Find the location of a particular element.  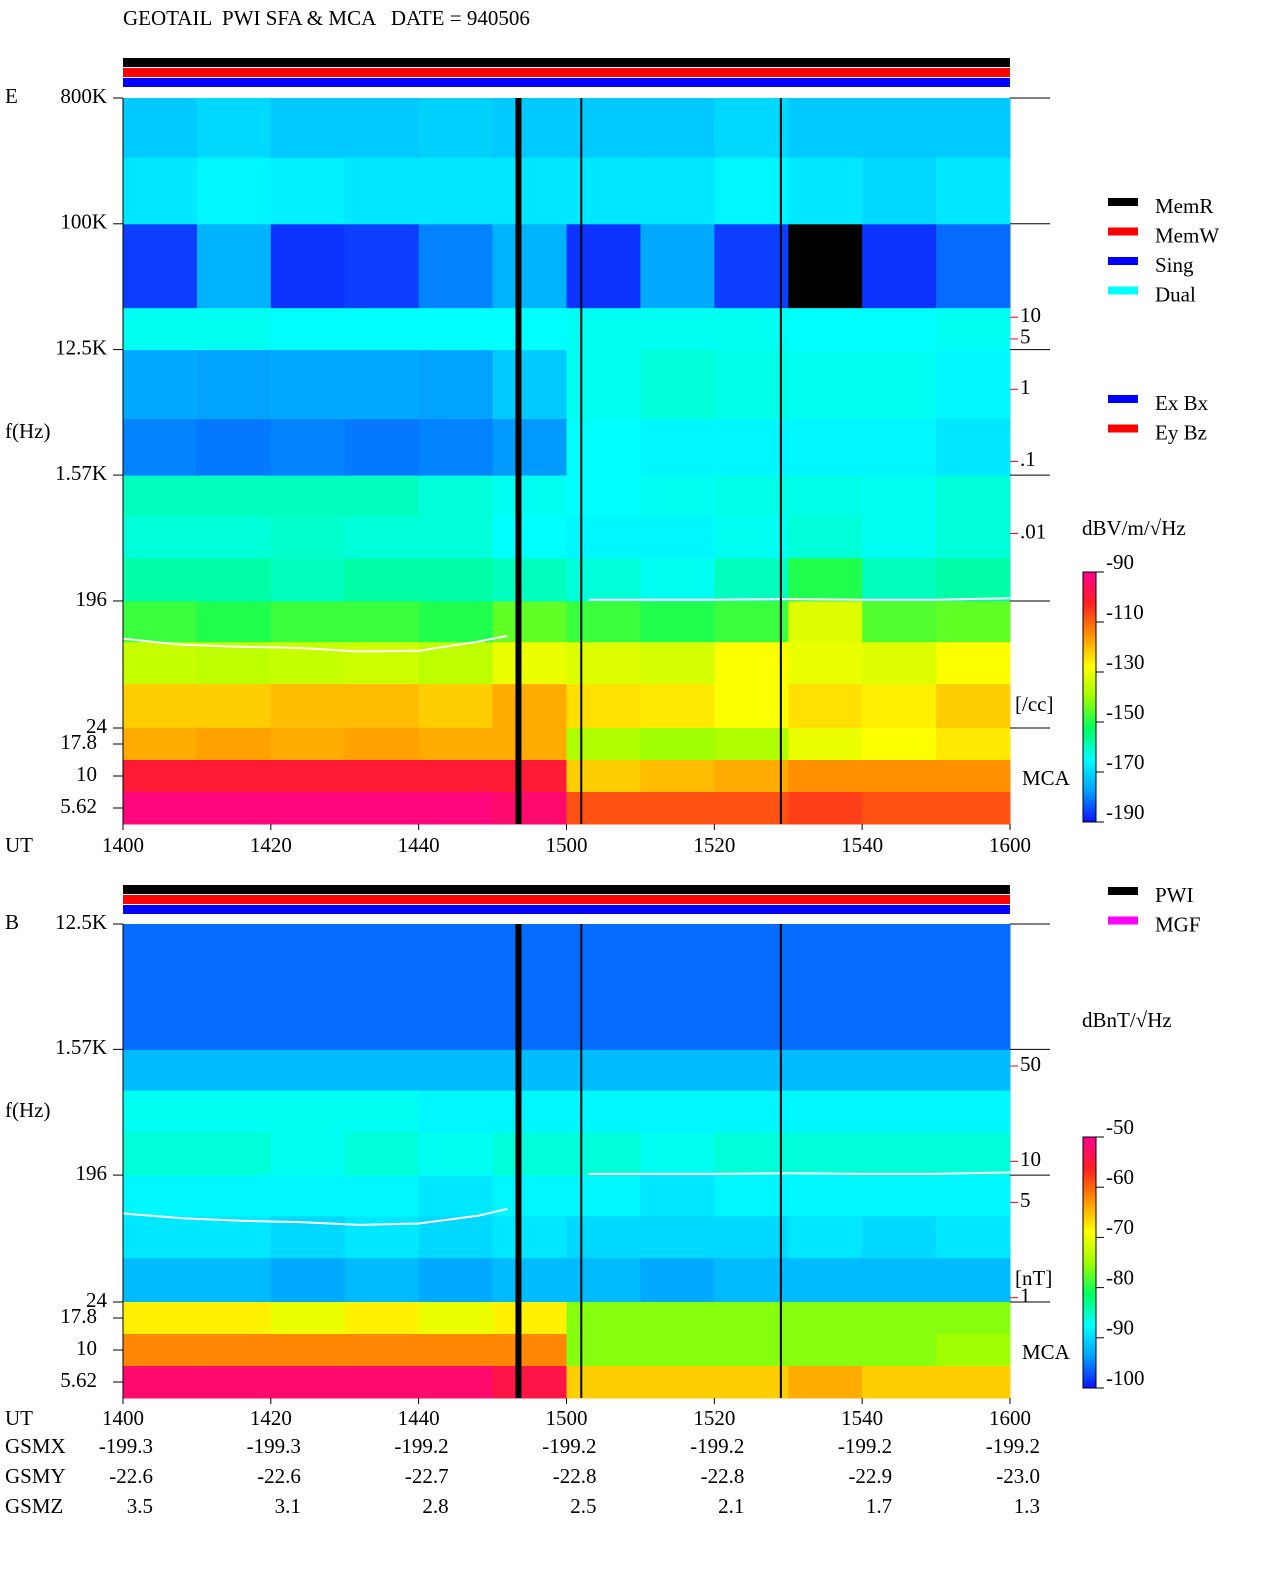

orbit-value: 2.5 is located at coordinates (583, 1506).